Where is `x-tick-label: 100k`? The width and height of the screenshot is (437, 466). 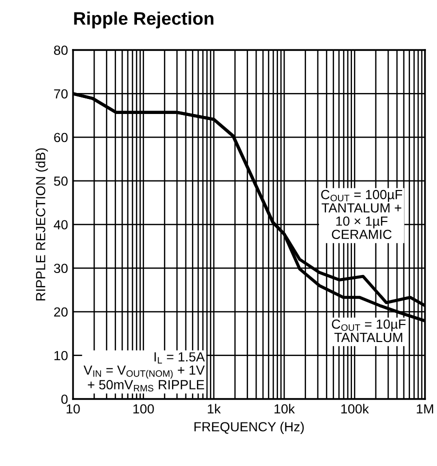
x-tick-label: 100k is located at coordinates (355, 409).